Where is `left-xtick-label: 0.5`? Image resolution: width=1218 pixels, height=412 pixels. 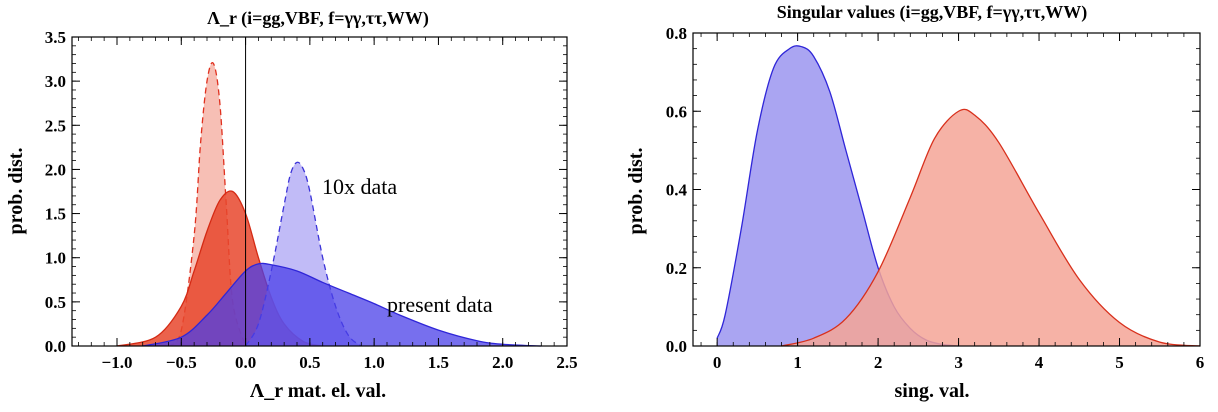
left-xtick-label: 0.5 is located at coordinates (309, 362).